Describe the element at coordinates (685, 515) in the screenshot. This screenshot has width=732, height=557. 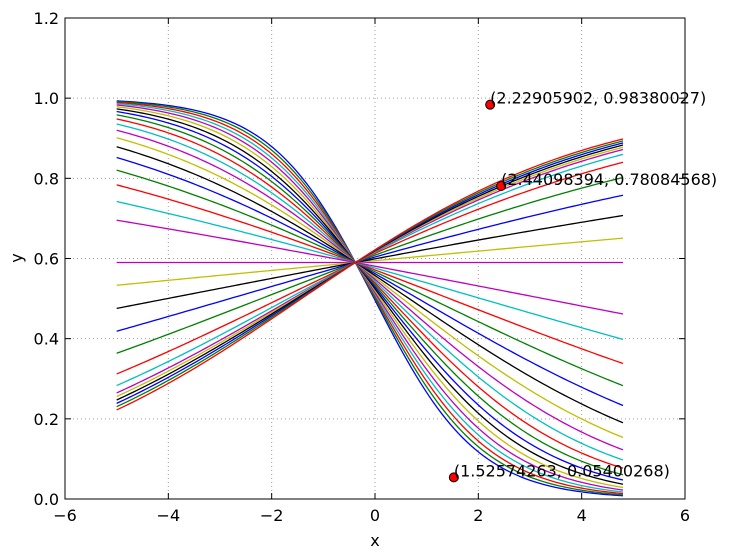
I see `x-tick-label: 6` at that location.